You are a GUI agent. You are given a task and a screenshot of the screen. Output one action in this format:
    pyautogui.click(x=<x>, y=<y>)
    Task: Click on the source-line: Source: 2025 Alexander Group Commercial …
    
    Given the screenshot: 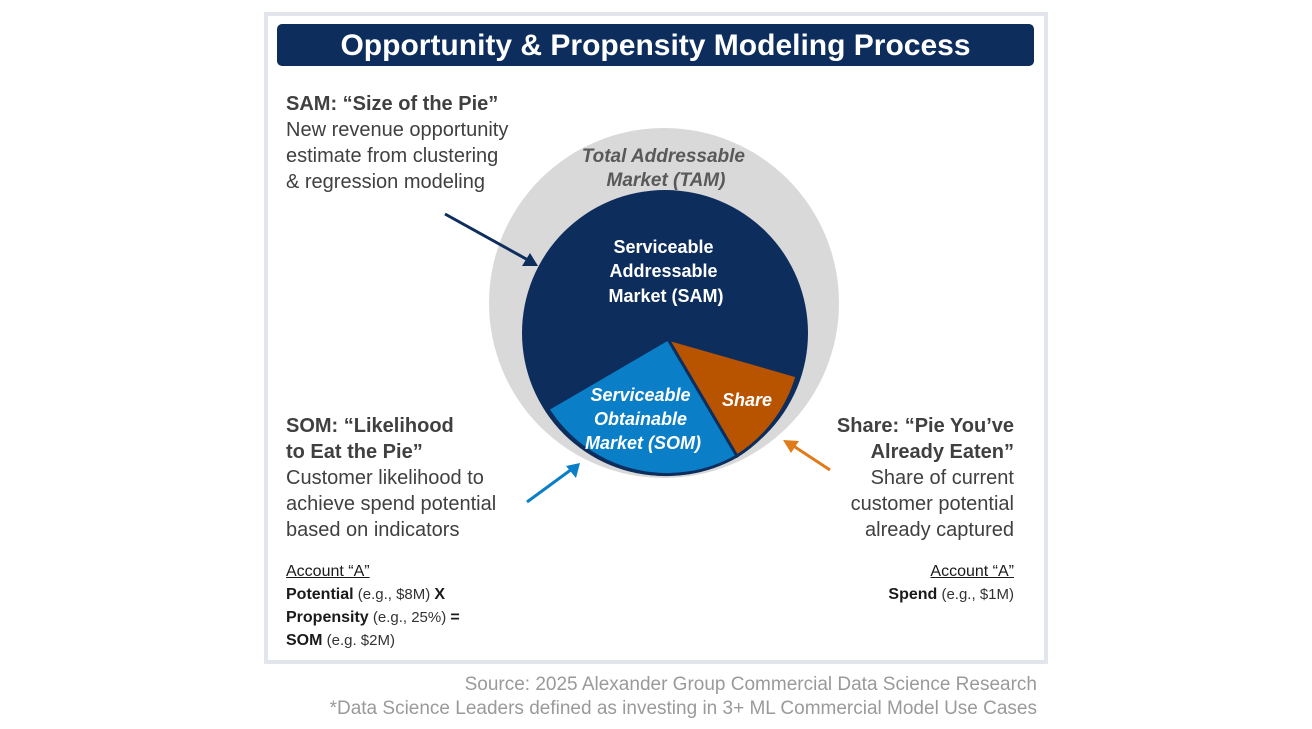 What is the action you would take?
    pyautogui.click(x=750, y=684)
    